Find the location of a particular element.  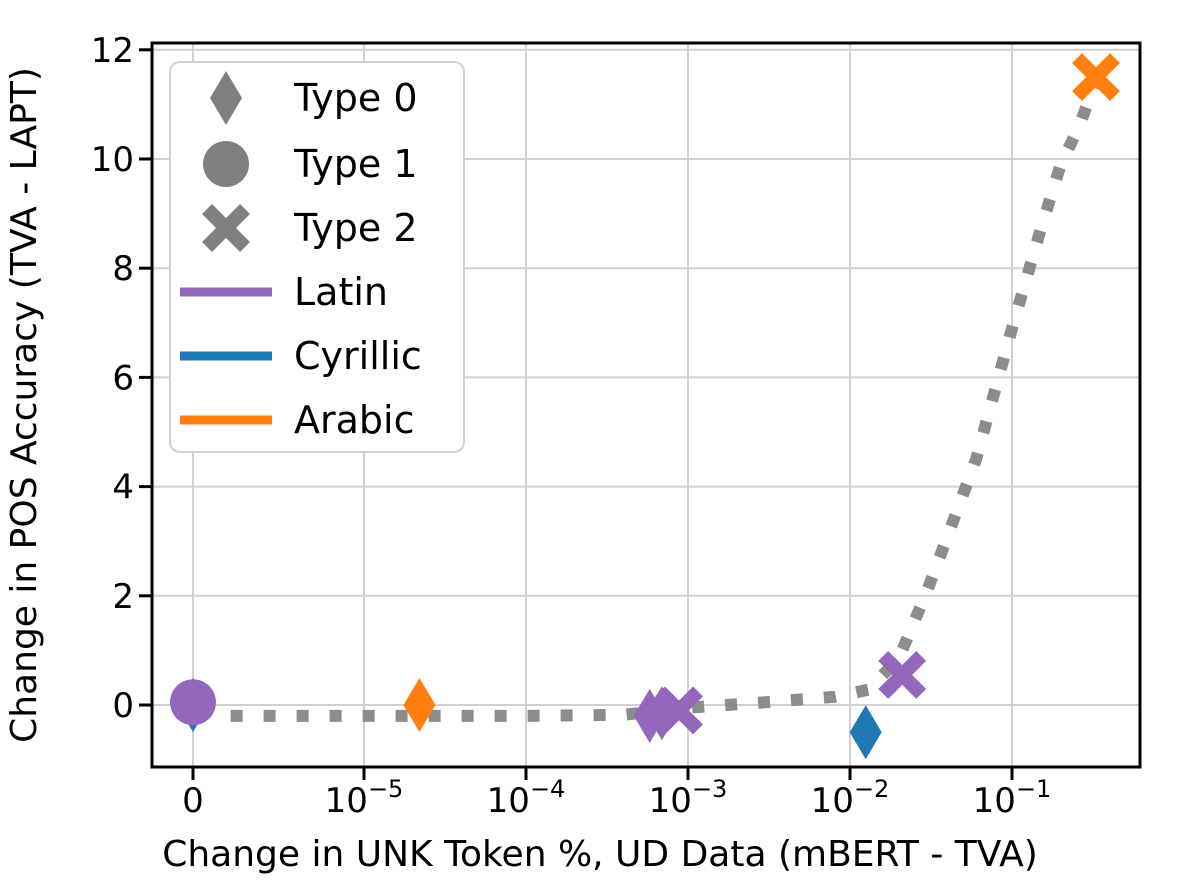

y-tick-label: 8 is located at coordinates (123, 269).